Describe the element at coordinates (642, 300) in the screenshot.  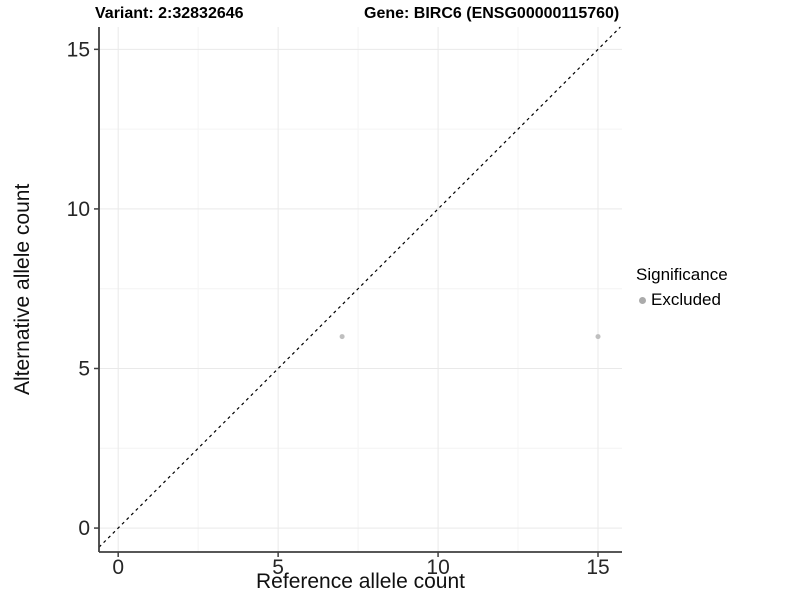
I see `legend-point-icon` at that location.